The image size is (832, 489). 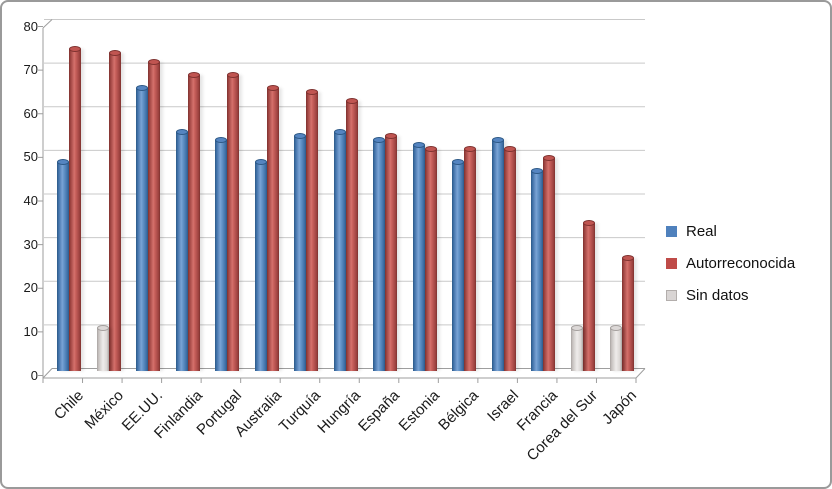 What do you see at coordinates (701, 231) in the screenshot?
I see `legend-label: Real` at bounding box center [701, 231].